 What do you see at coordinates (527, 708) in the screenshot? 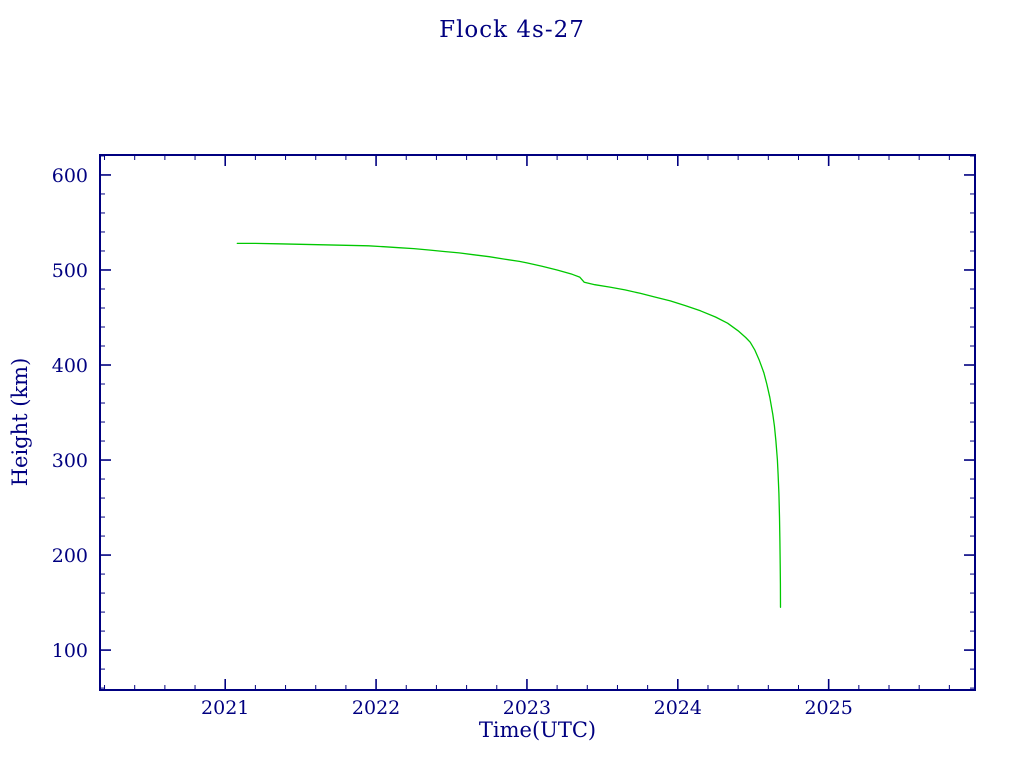
I see `x-tick-label: 2023` at bounding box center [527, 708].